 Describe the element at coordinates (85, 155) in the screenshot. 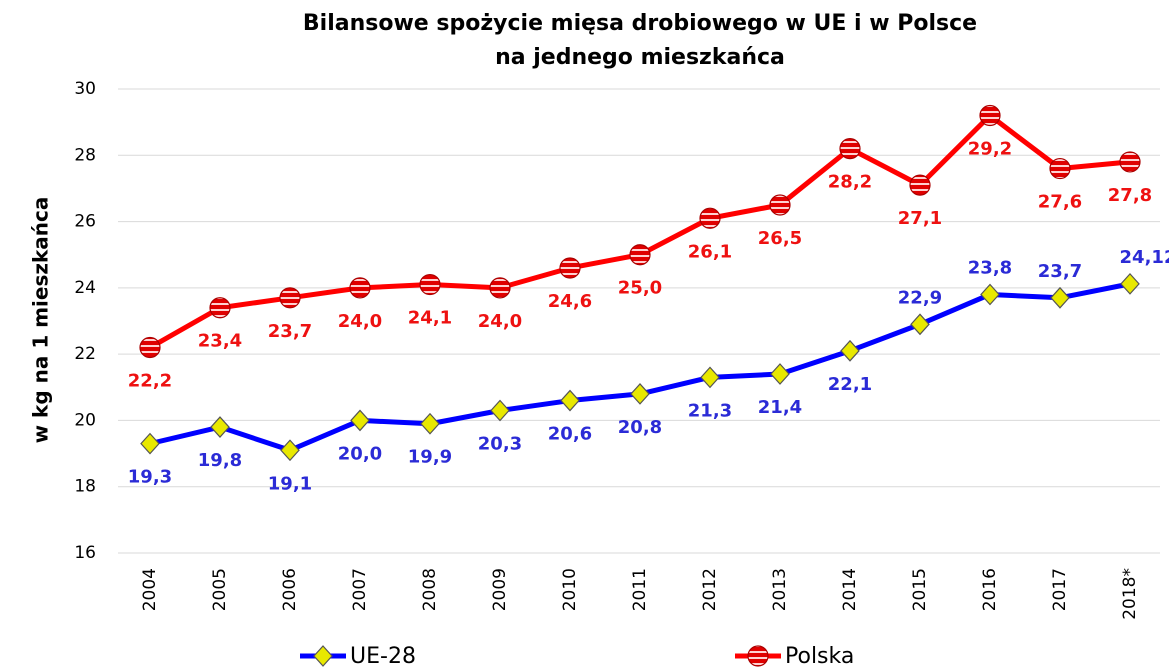

I see `y-tick-label: 28` at that location.